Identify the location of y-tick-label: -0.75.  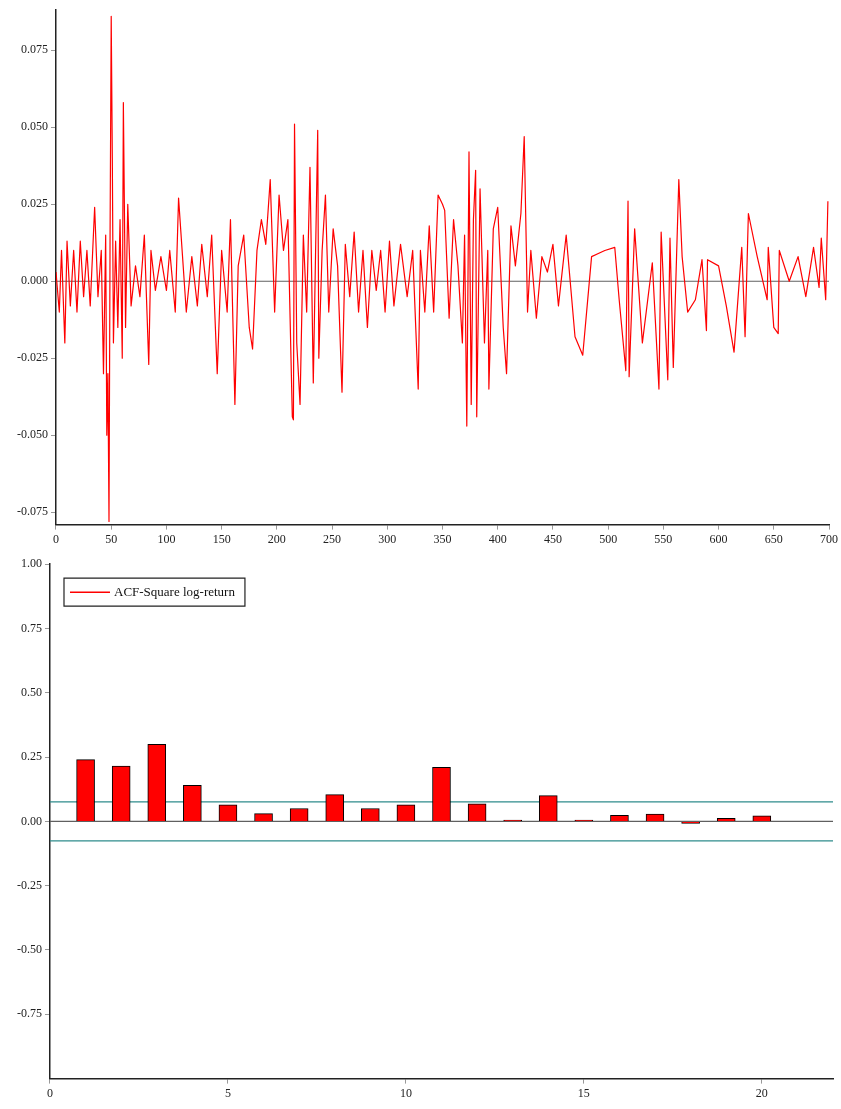
(29, 1013).